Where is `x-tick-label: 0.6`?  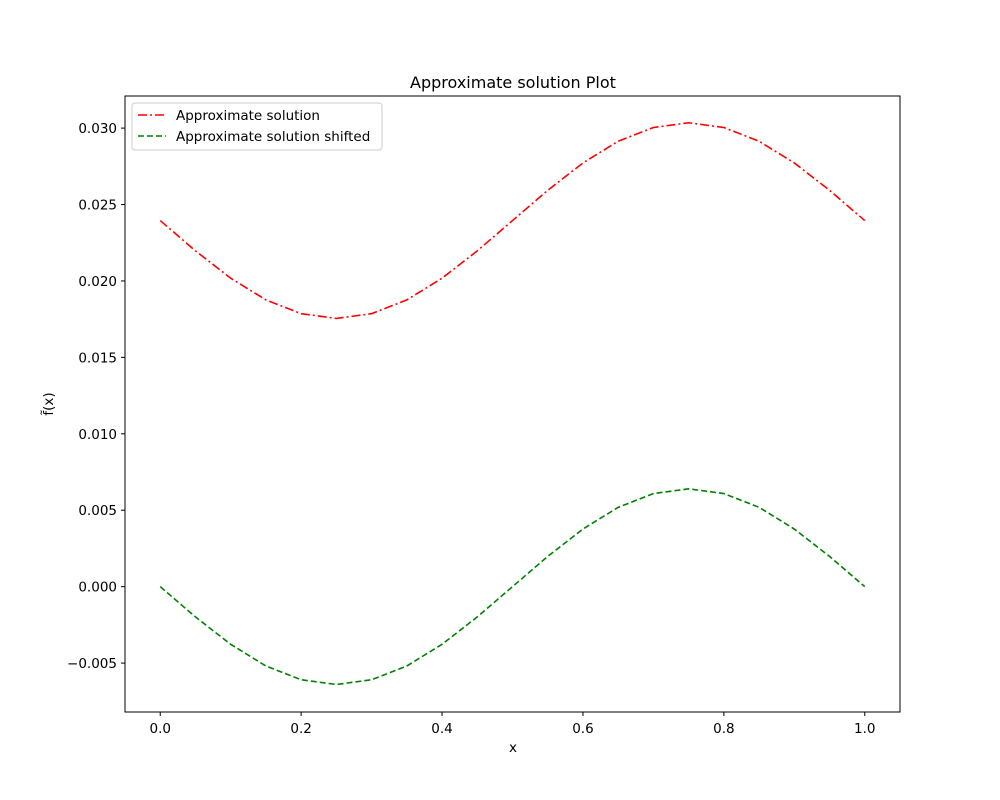 x-tick-label: 0.6 is located at coordinates (582, 729).